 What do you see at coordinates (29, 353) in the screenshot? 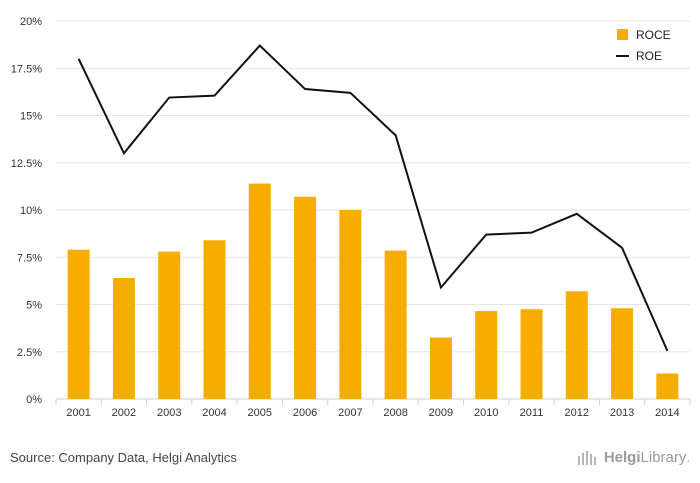
I see `y-tick-label: 2.5%` at bounding box center [29, 353].